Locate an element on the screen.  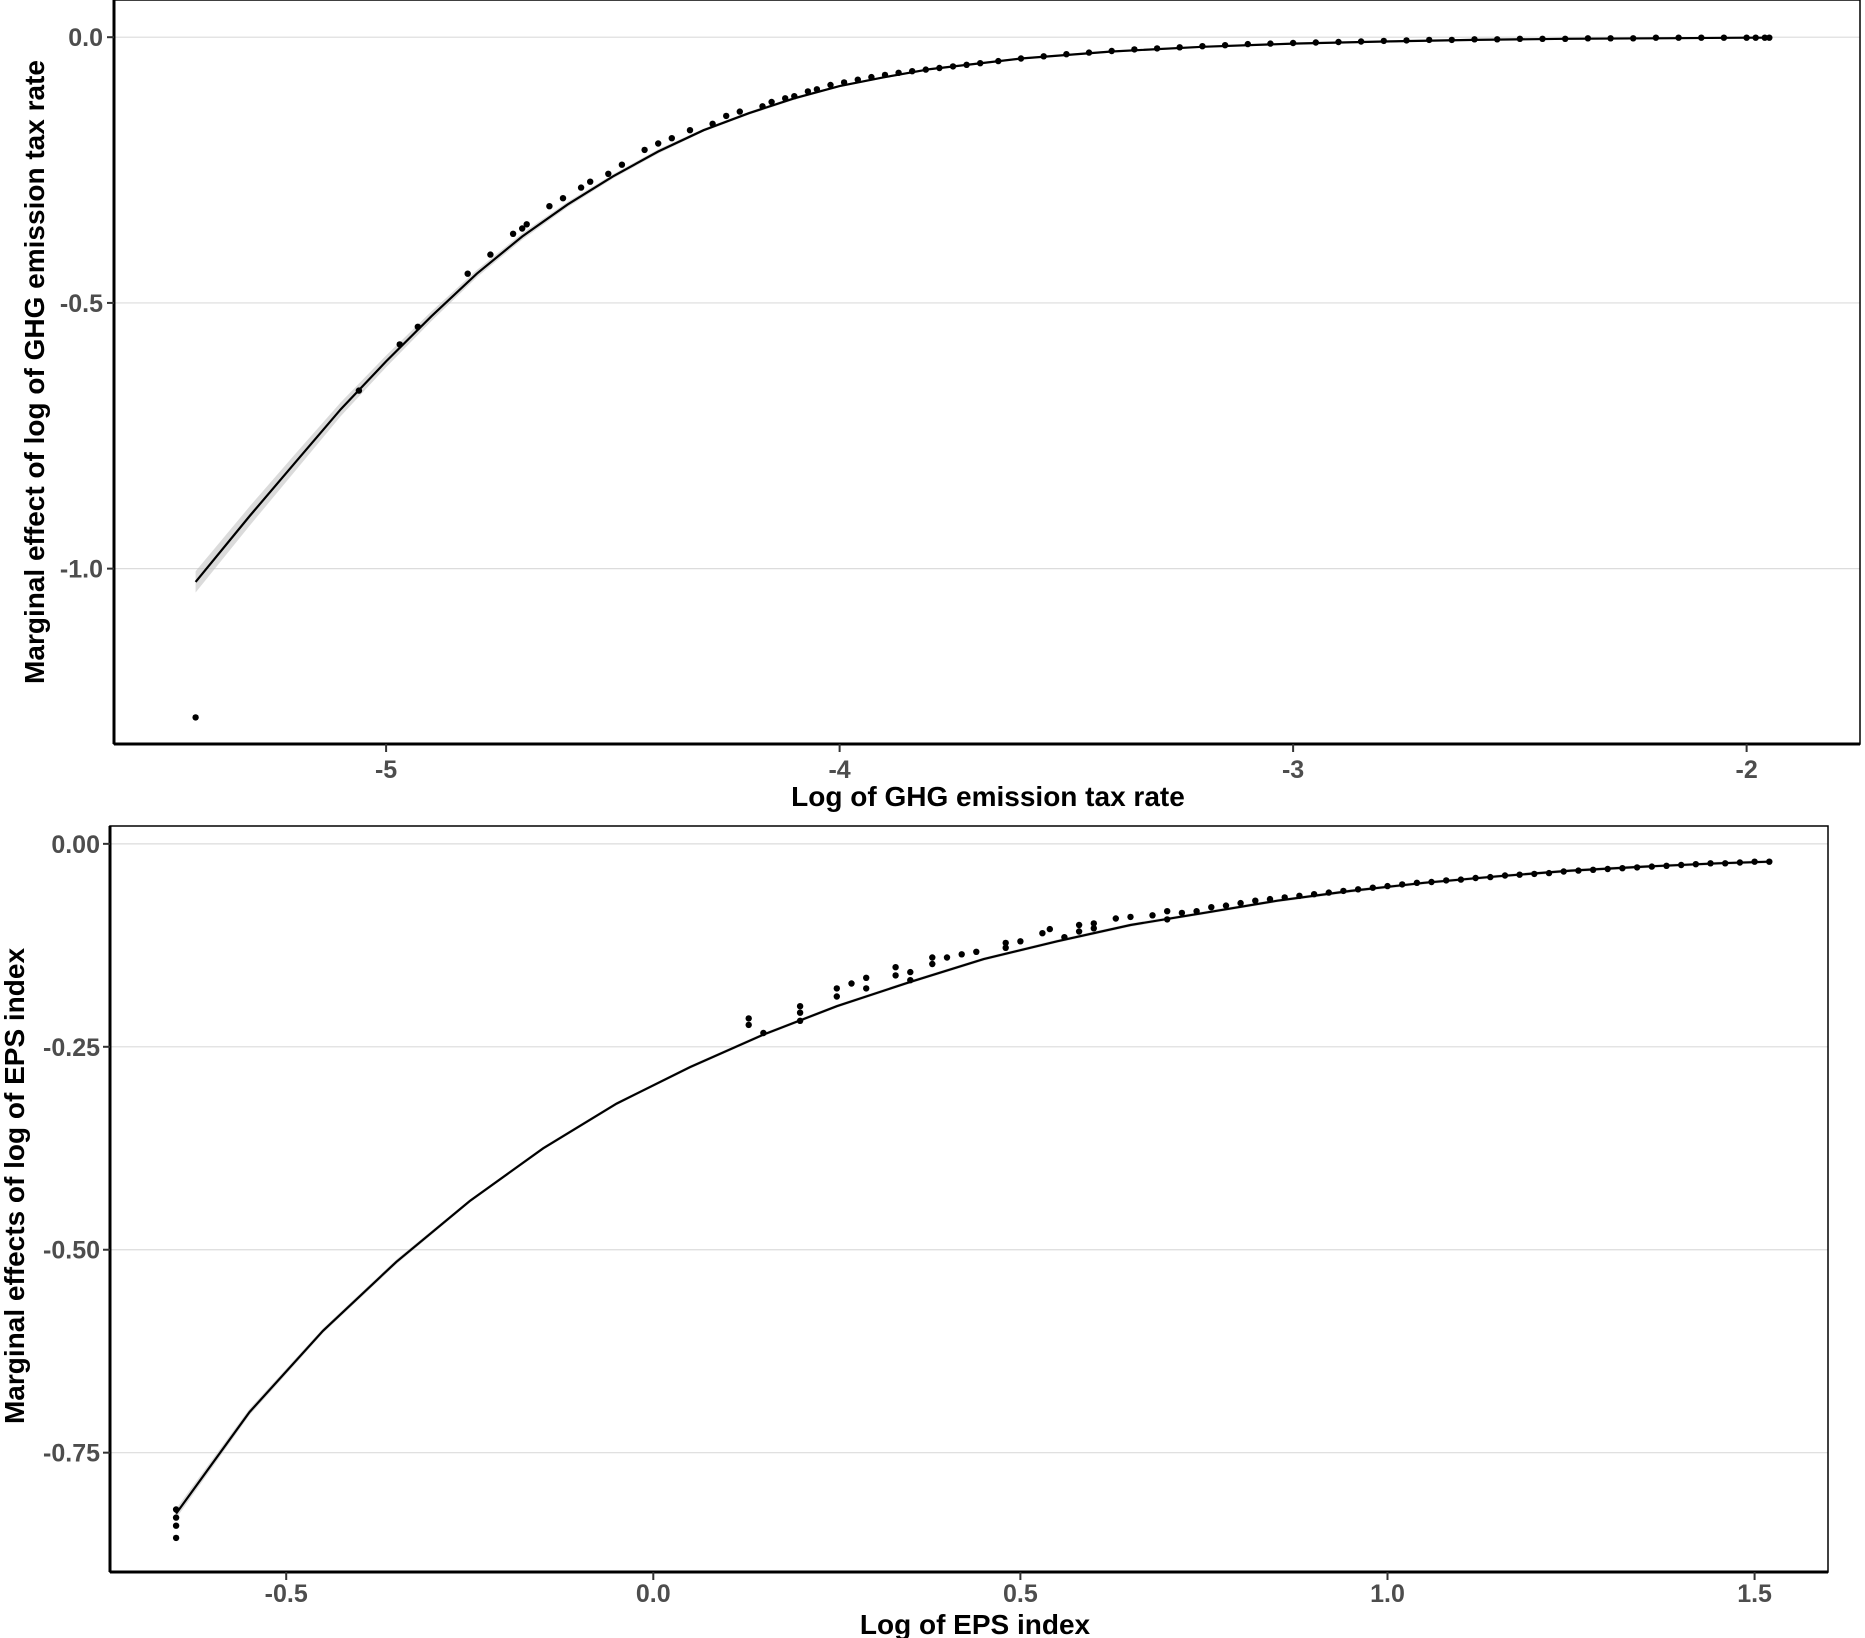
x-axis-title: Log of EPS index is located at coordinates (975, 1623).